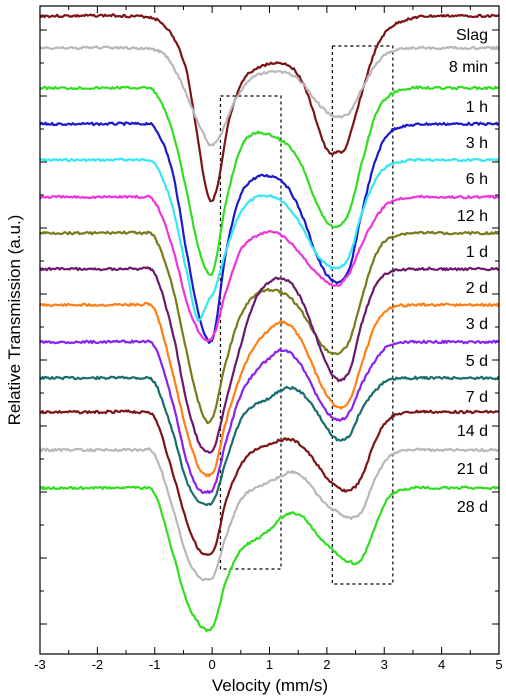 The image size is (506, 698). I want to click on x-tick-label: -3, so click(40, 664).